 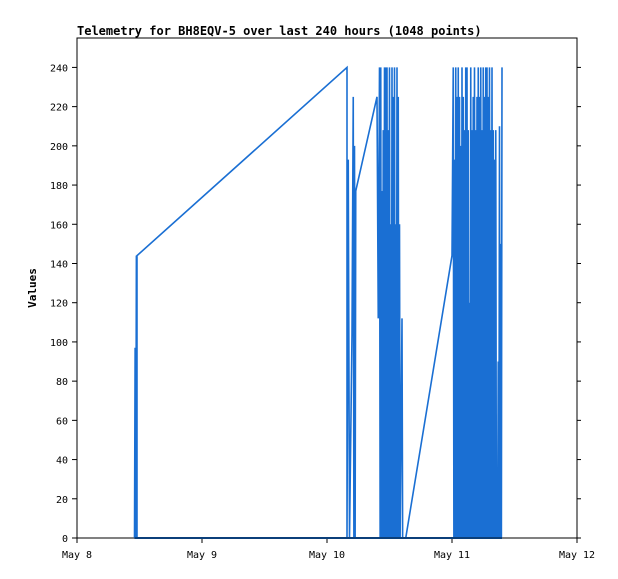 What do you see at coordinates (59, 343) in the screenshot?
I see `y-tick-label: 100` at bounding box center [59, 343].